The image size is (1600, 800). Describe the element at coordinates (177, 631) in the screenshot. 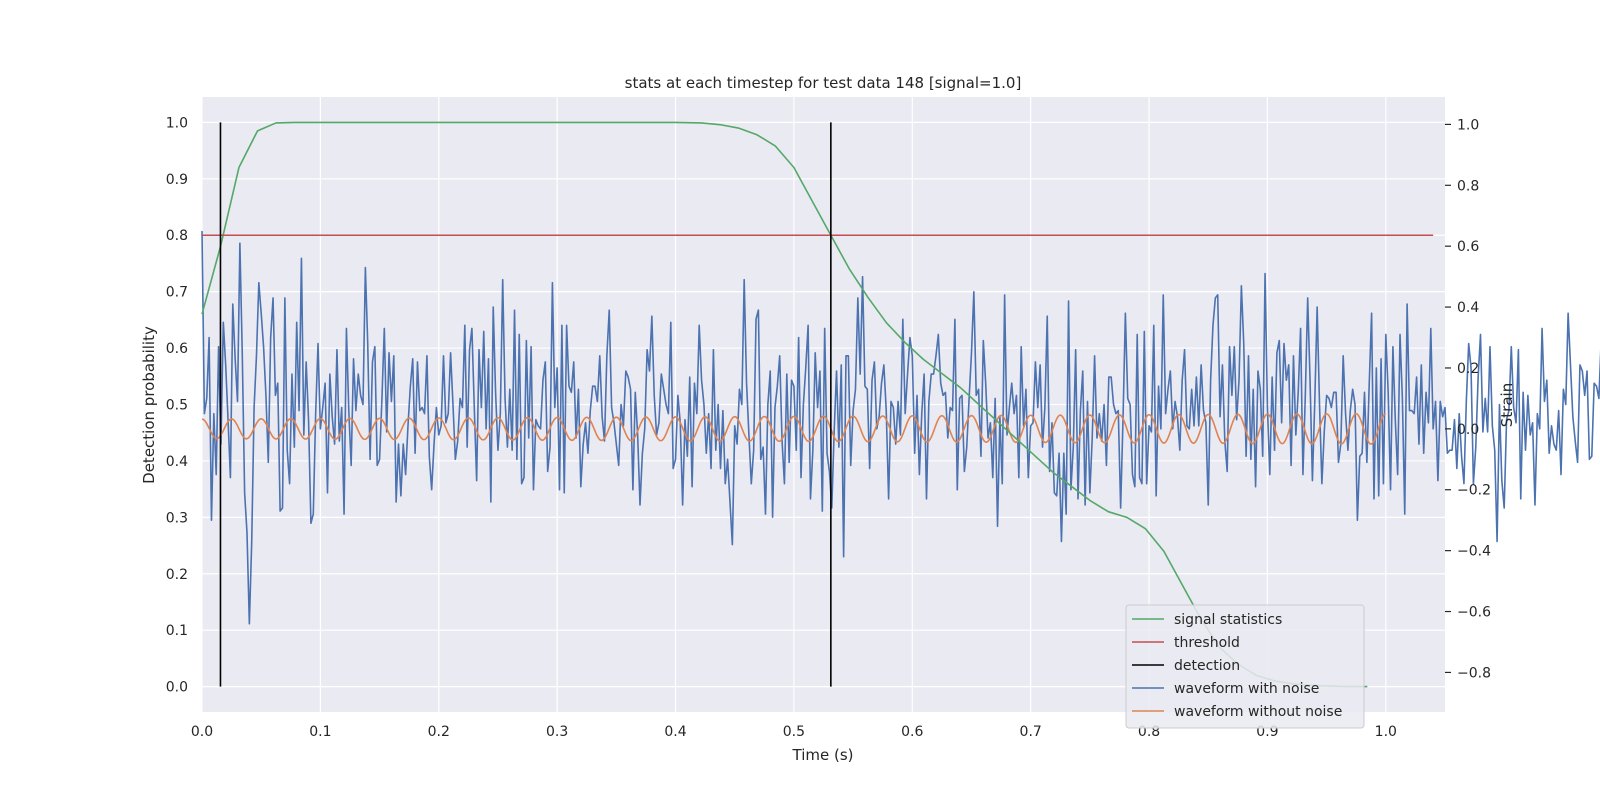

I see `y-tick-label: 0.1` at that location.